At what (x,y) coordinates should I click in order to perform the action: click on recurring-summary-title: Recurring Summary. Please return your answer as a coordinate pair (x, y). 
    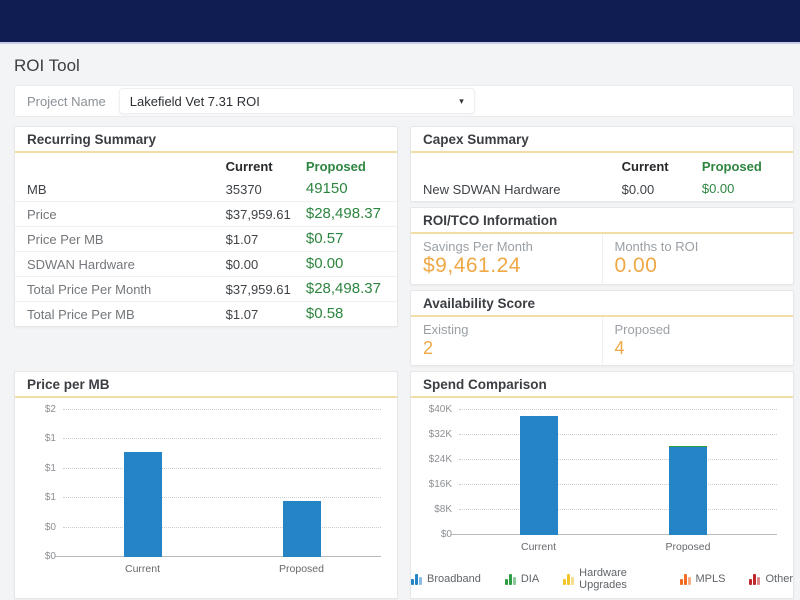
    Looking at the image, I should click on (206, 140).